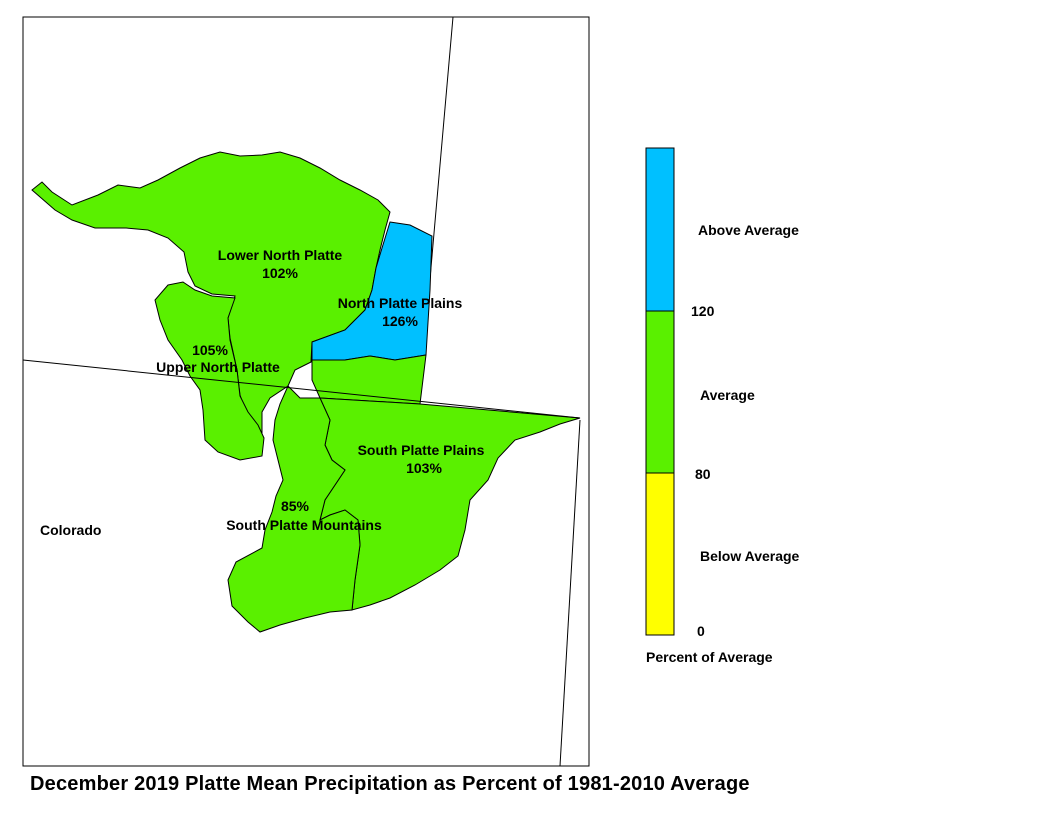 Image resolution: width=1056 pixels, height=816 pixels. I want to click on region-upper-north-platte, so click(209, 371).